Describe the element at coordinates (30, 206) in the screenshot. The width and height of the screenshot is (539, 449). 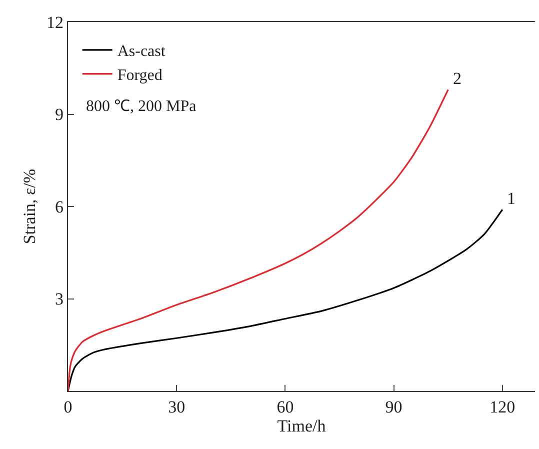
I see `y-axis-title: Strain, ε/%` at that location.